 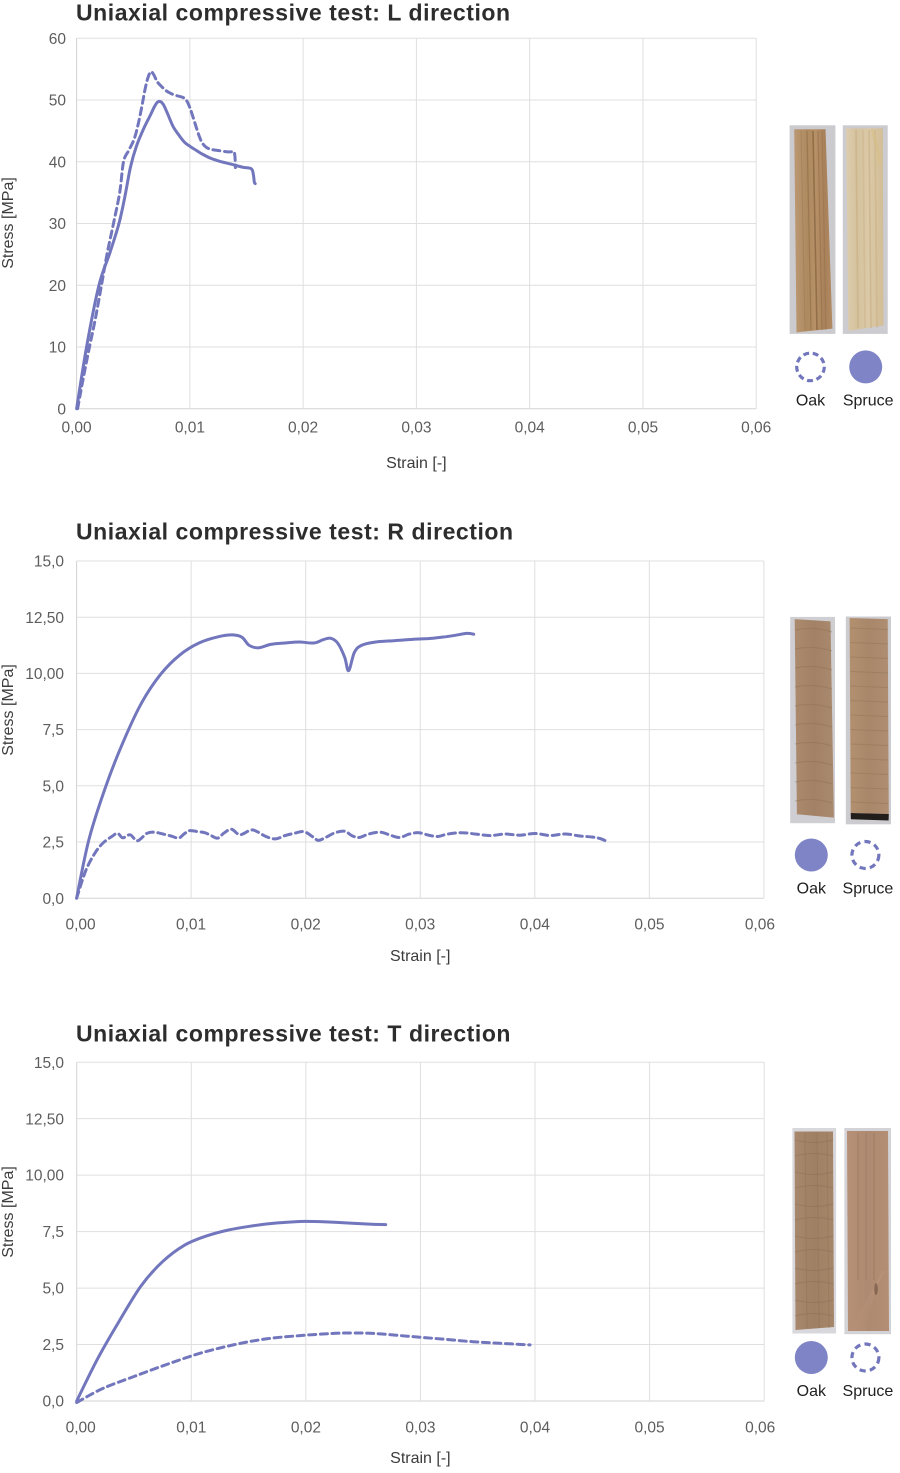 I want to click on svg-text:Uniaxial compressive test: L d: Uniaxial compressive test: L direction, so click(x=293, y=13).